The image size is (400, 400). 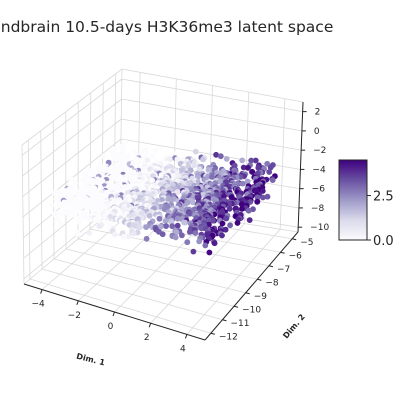 I want to click on x-tick-label: −2, so click(x=74, y=316).